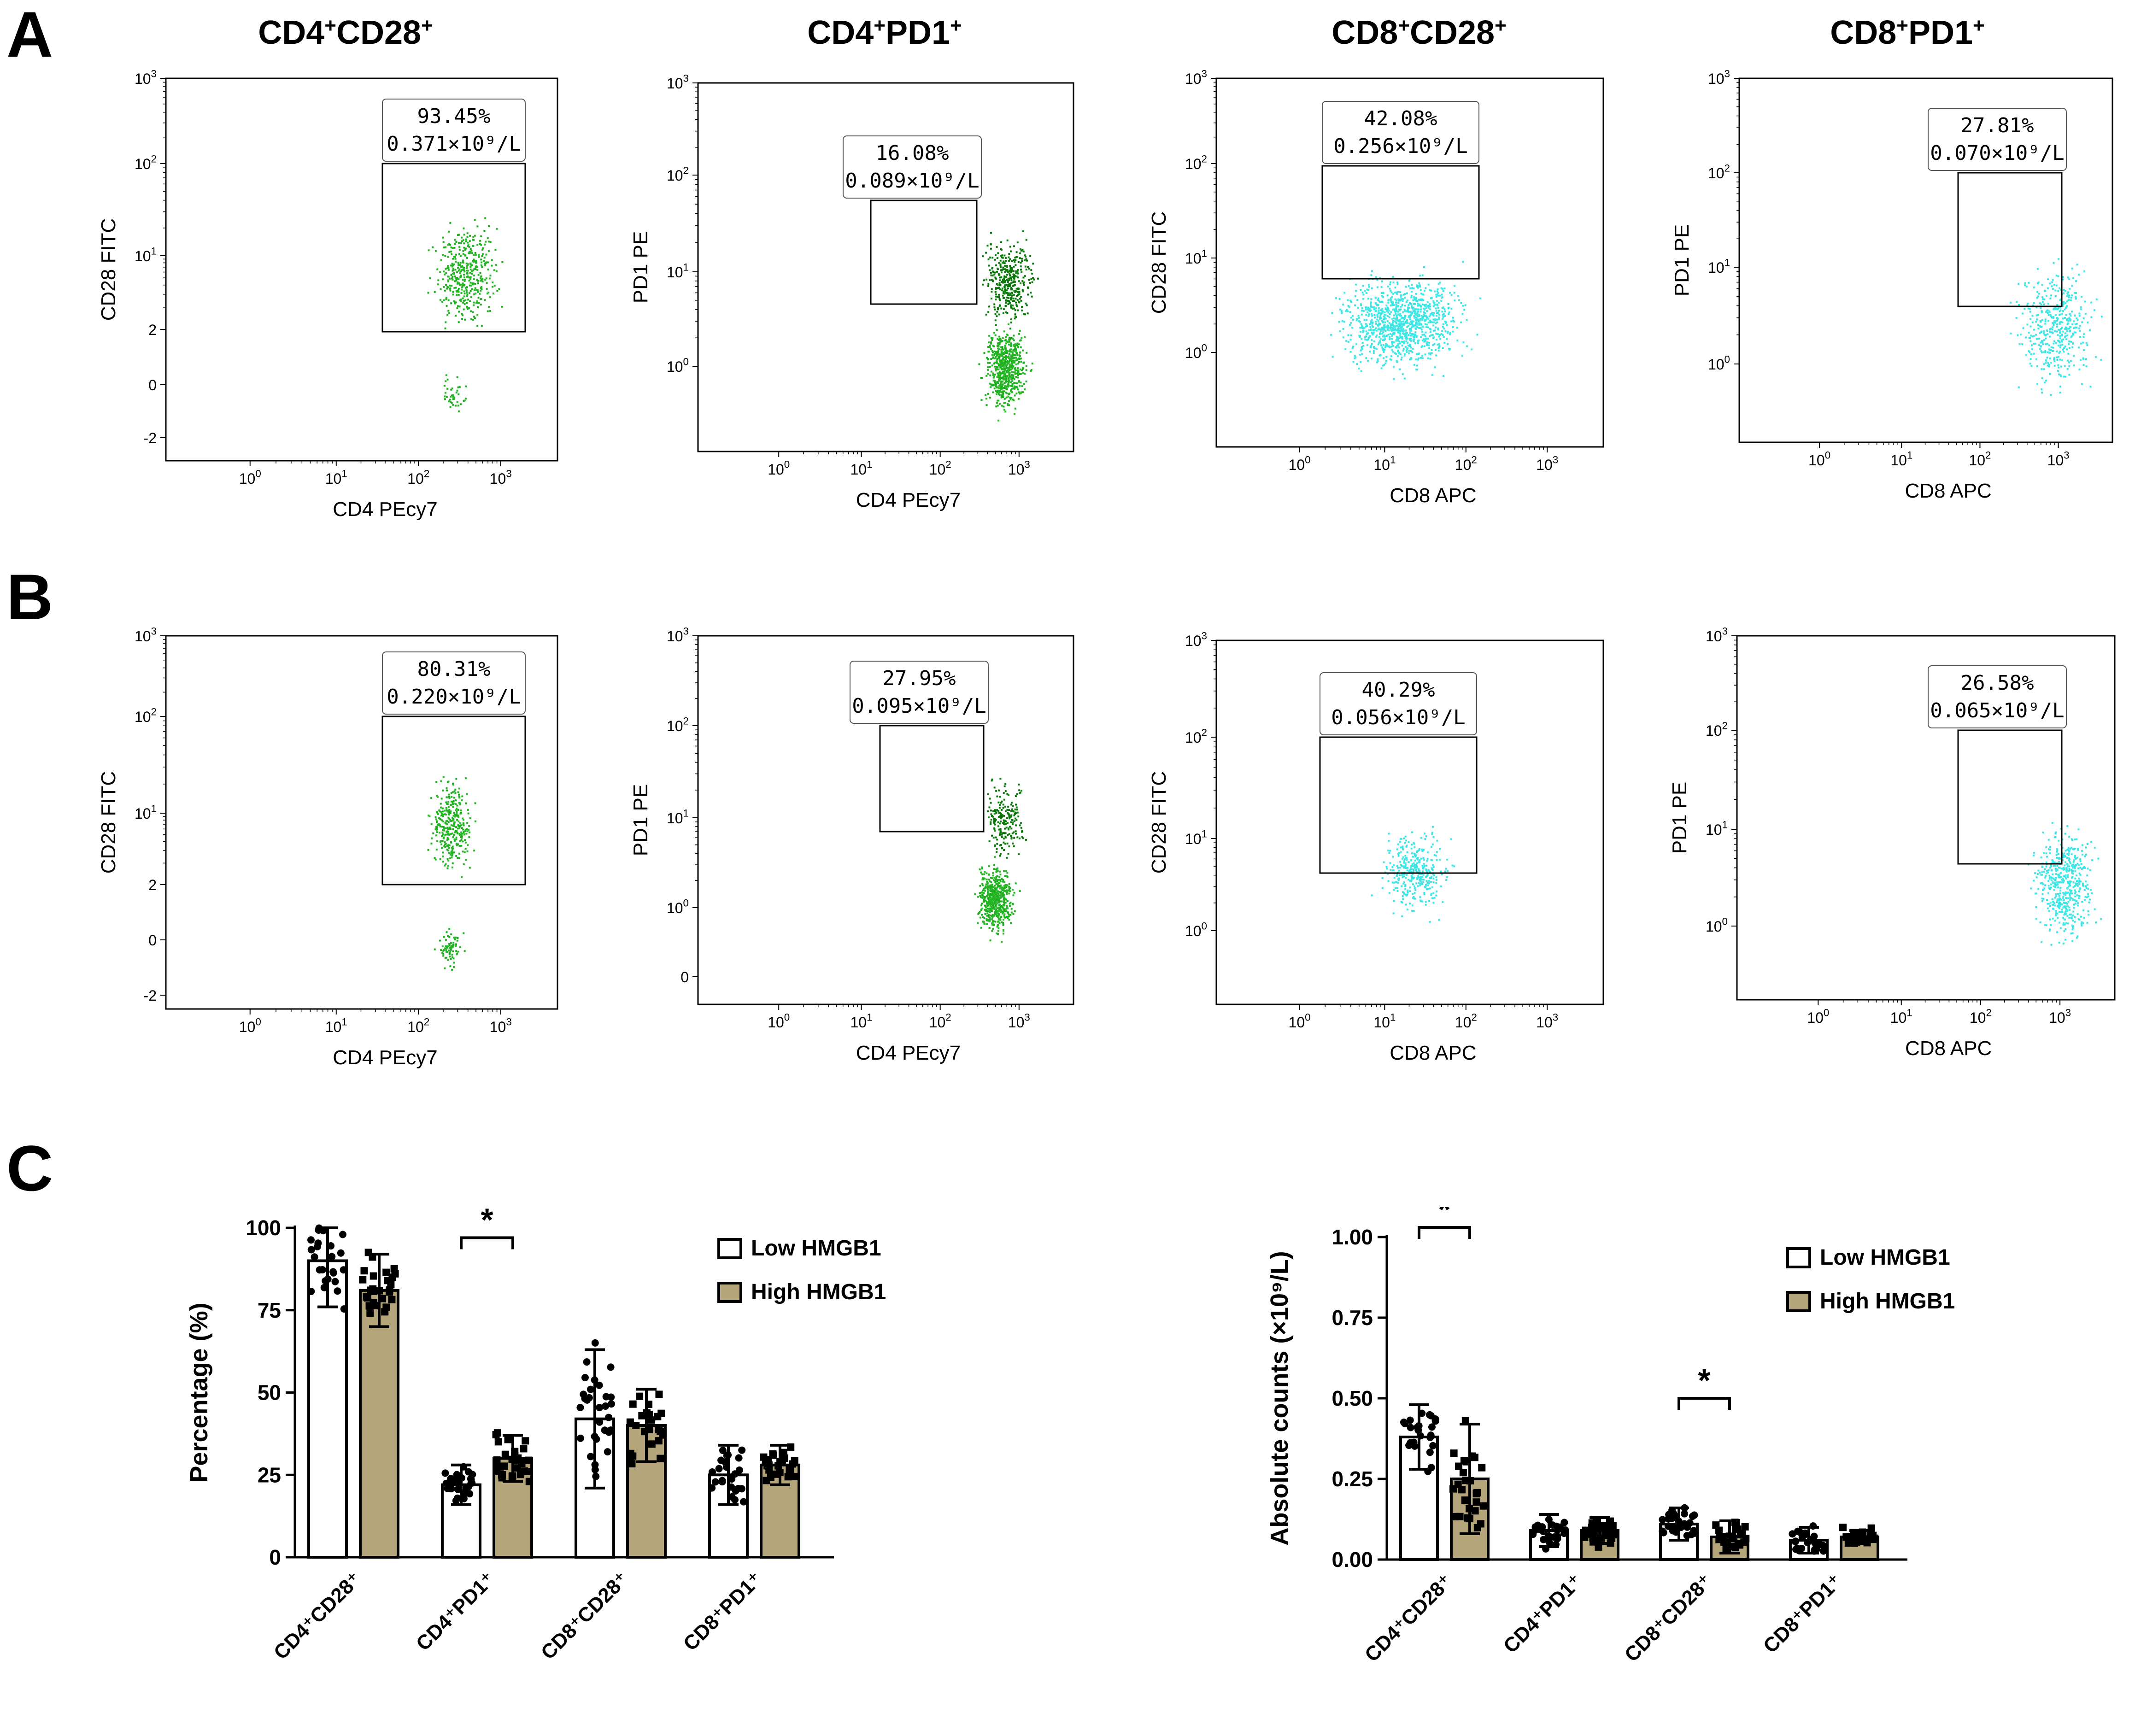 The image size is (2141, 1736). What do you see at coordinates (776, 469) in the screenshot?
I see `x-tick-label-base: 10` at bounding box center [776, 469].